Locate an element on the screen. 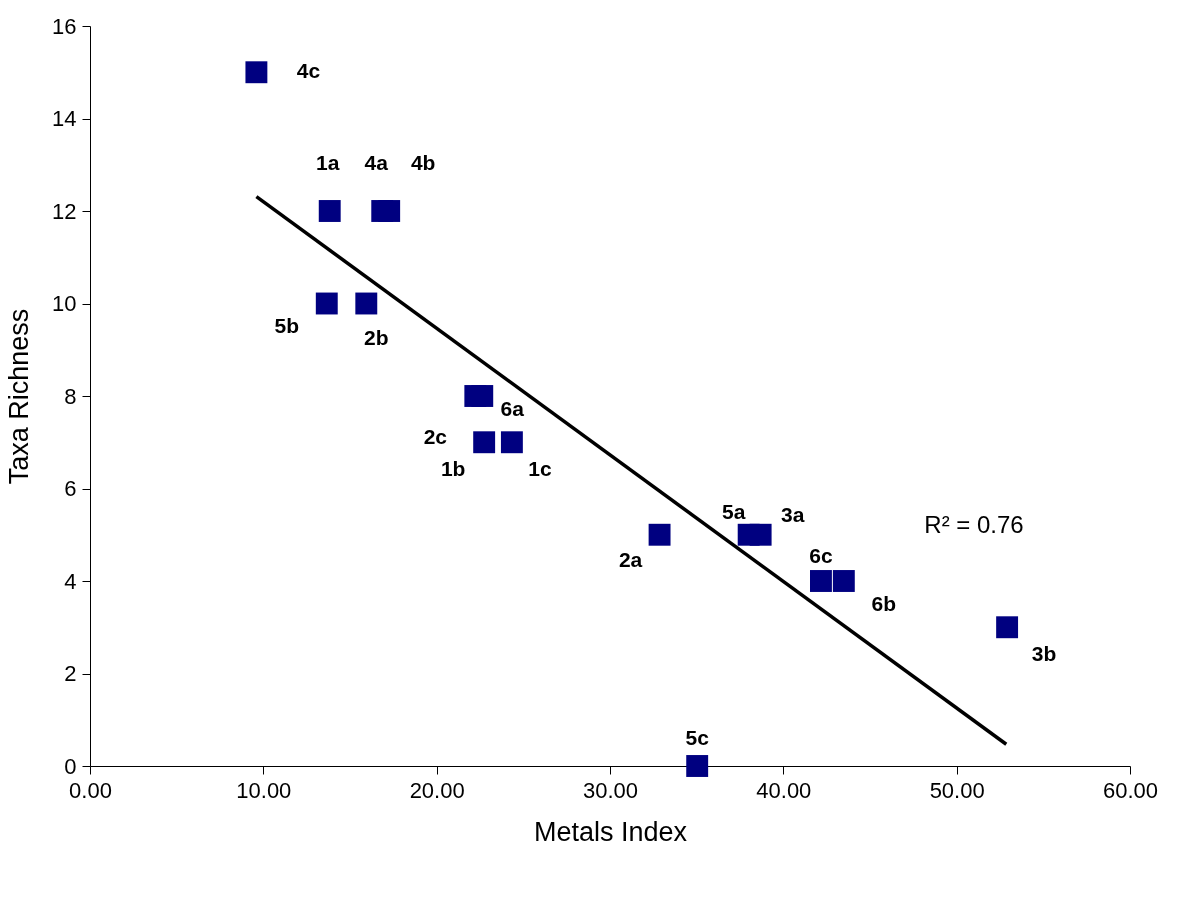 The height and width of the screenshot is (898, 1196). x-tick-label: 20.00 is located at coordinates (437, 790).